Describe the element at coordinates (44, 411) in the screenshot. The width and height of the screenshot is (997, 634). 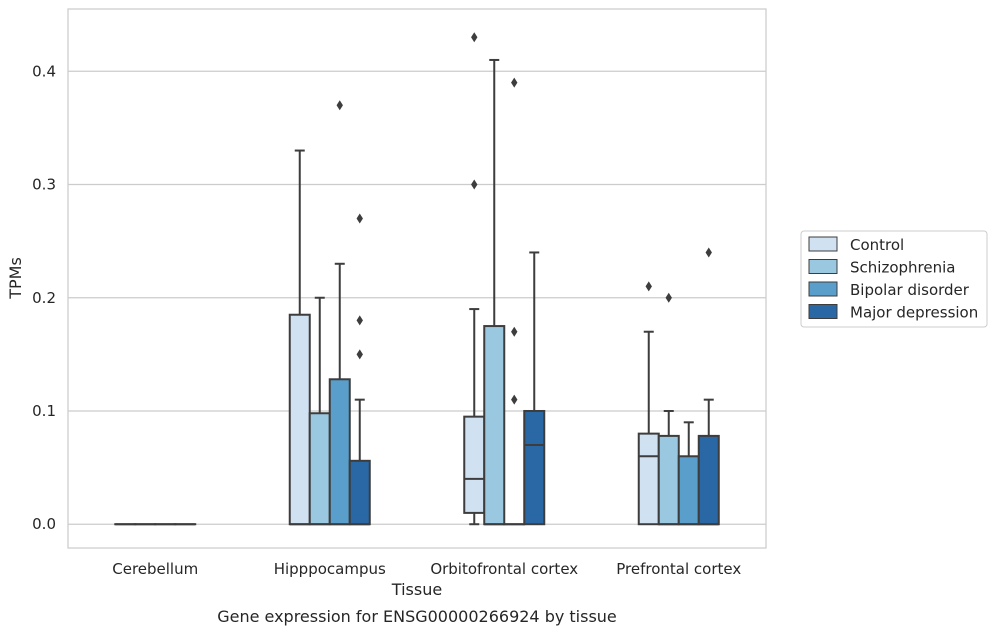
I see `y-tick-label: 0.1` at that location.